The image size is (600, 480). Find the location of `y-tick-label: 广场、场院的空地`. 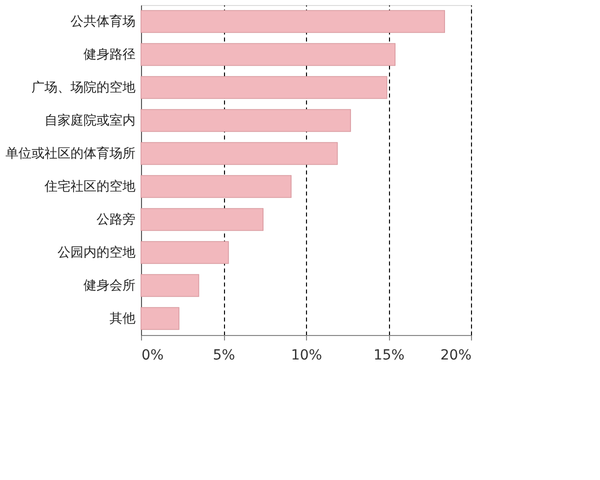

y-tick-label: 广场、场院的空地 is located at coordinates (84, 87).